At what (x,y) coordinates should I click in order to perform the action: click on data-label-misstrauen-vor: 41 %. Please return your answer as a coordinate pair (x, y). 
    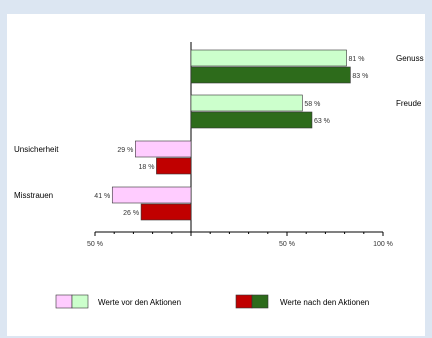
    Looking at the image, I should click on (102, 196).